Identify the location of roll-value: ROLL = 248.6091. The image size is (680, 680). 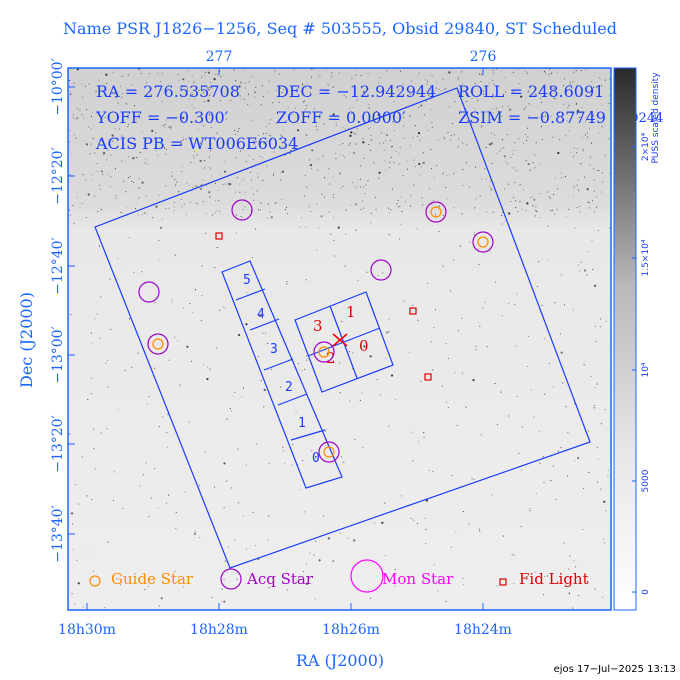
(531, 91).